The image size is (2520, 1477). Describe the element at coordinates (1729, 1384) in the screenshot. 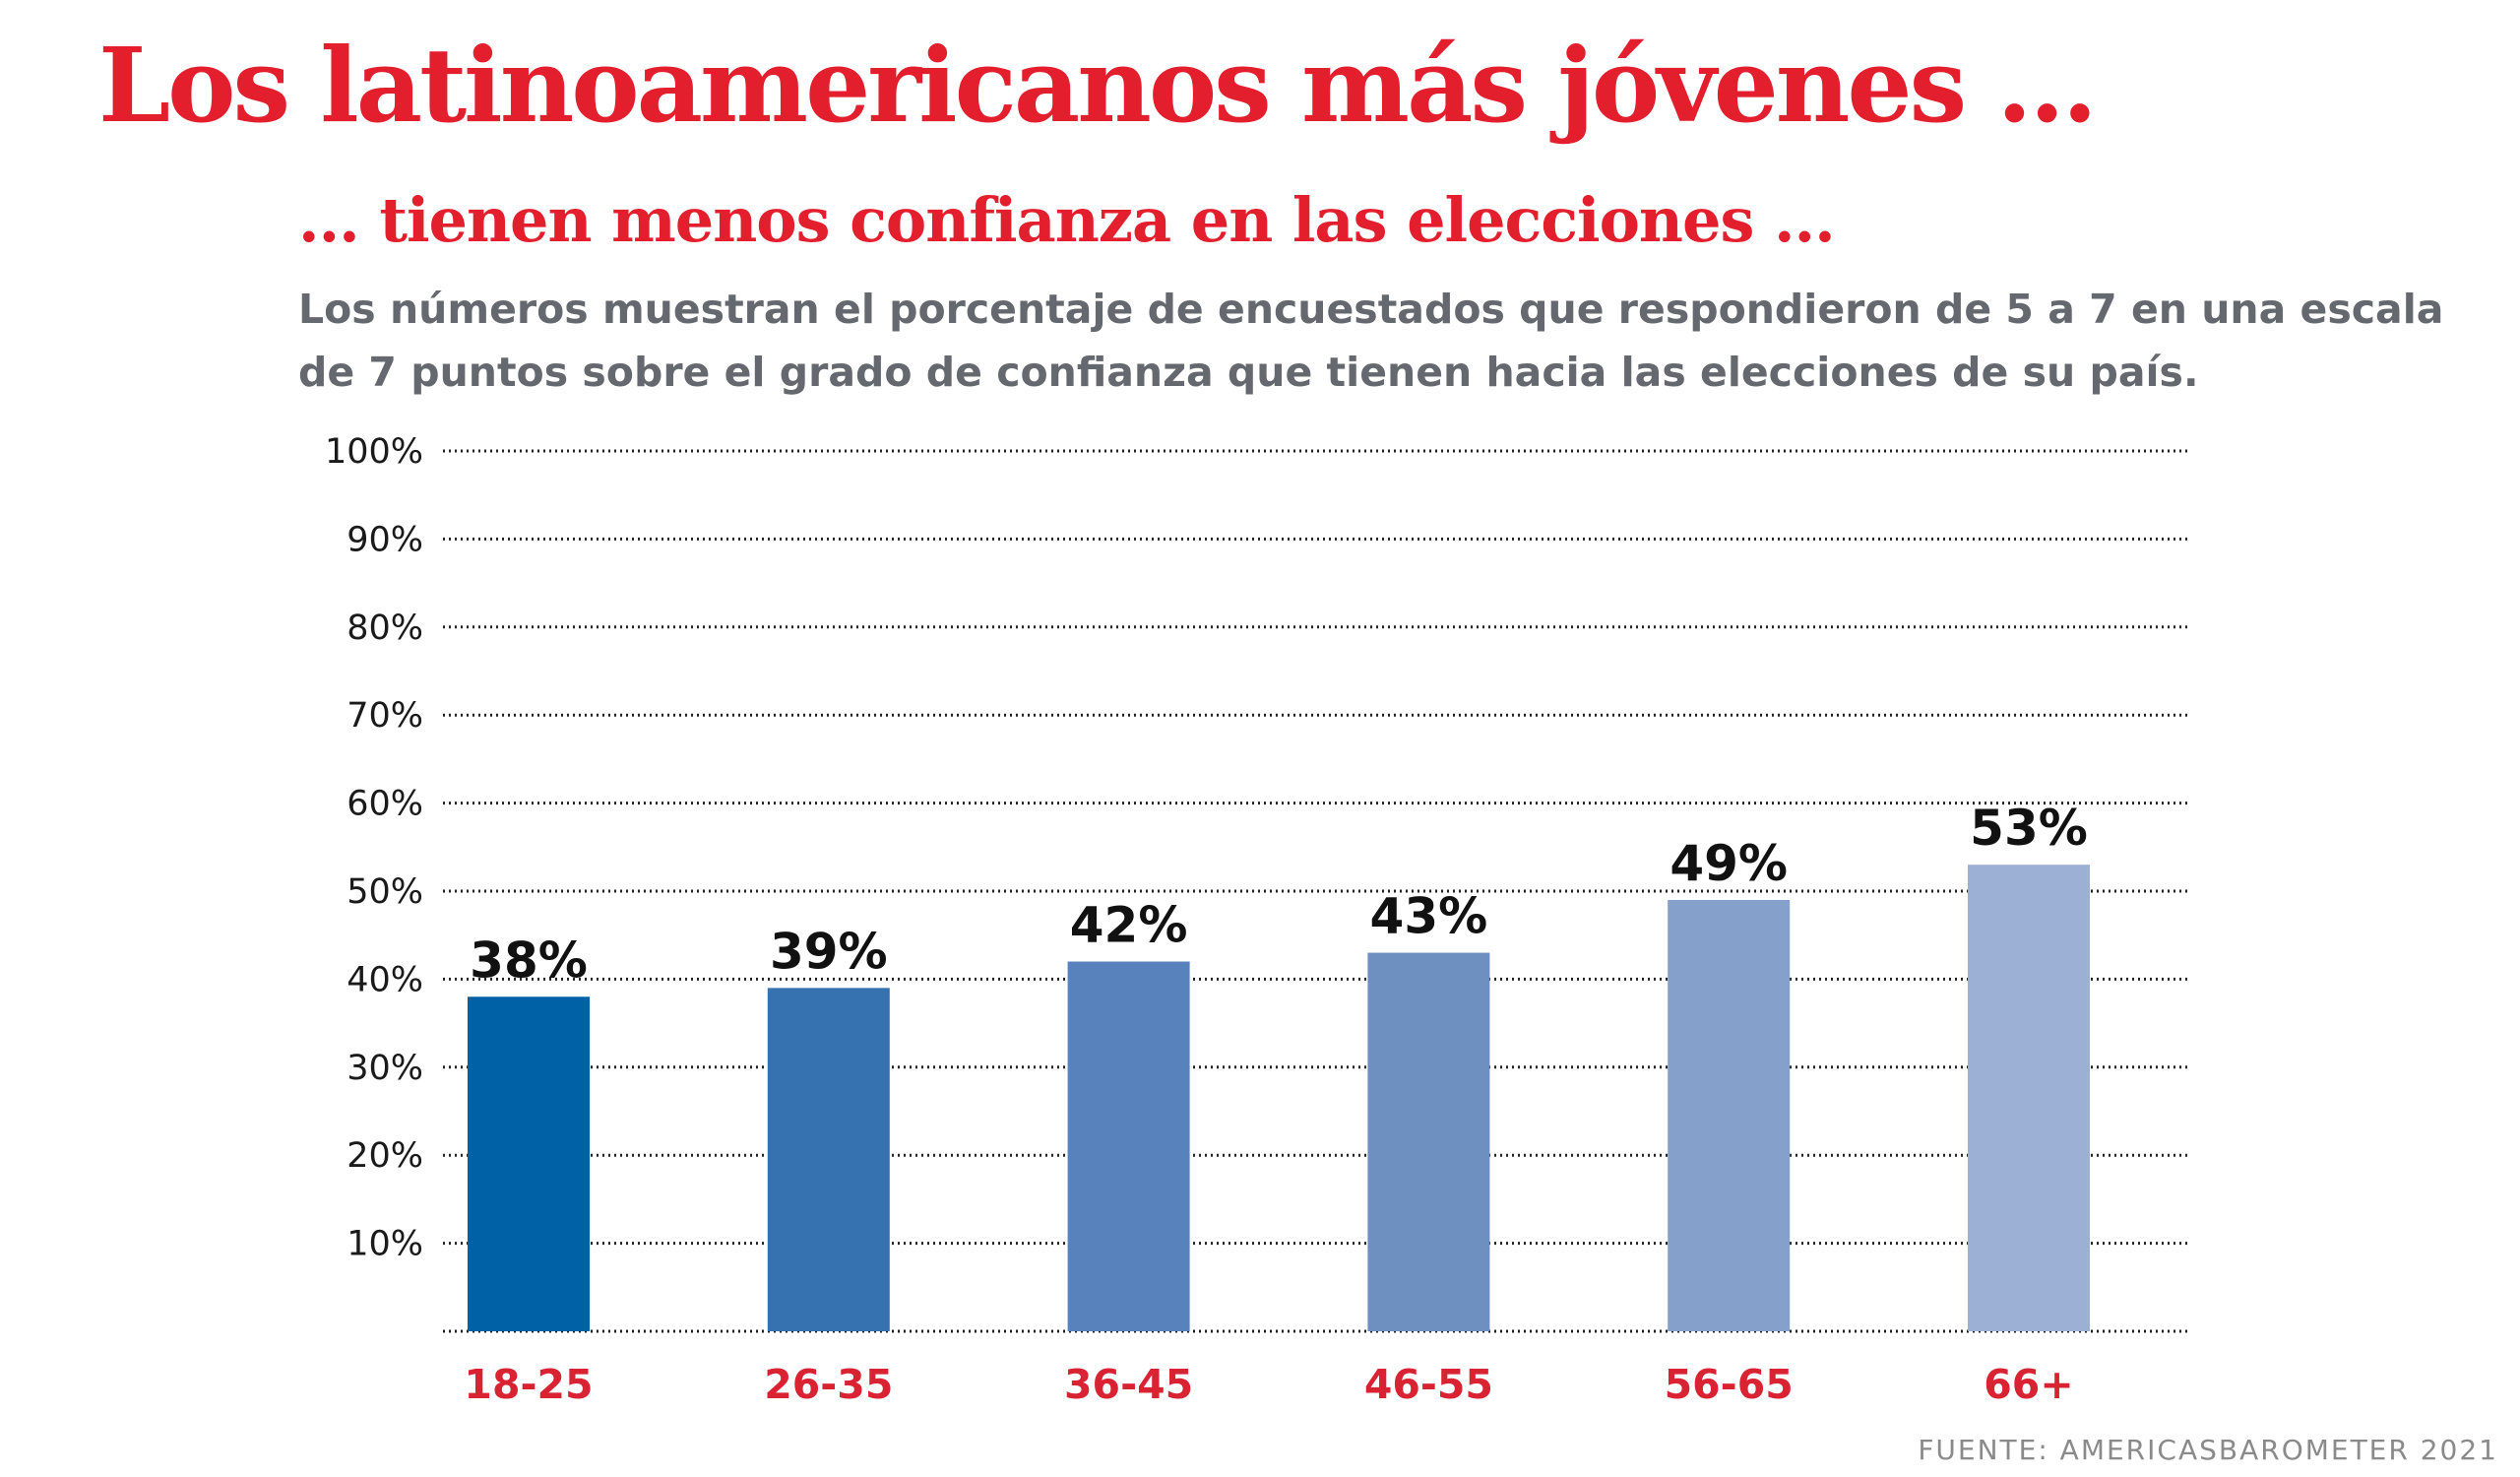

I see `category-label: 56-65` at that location.